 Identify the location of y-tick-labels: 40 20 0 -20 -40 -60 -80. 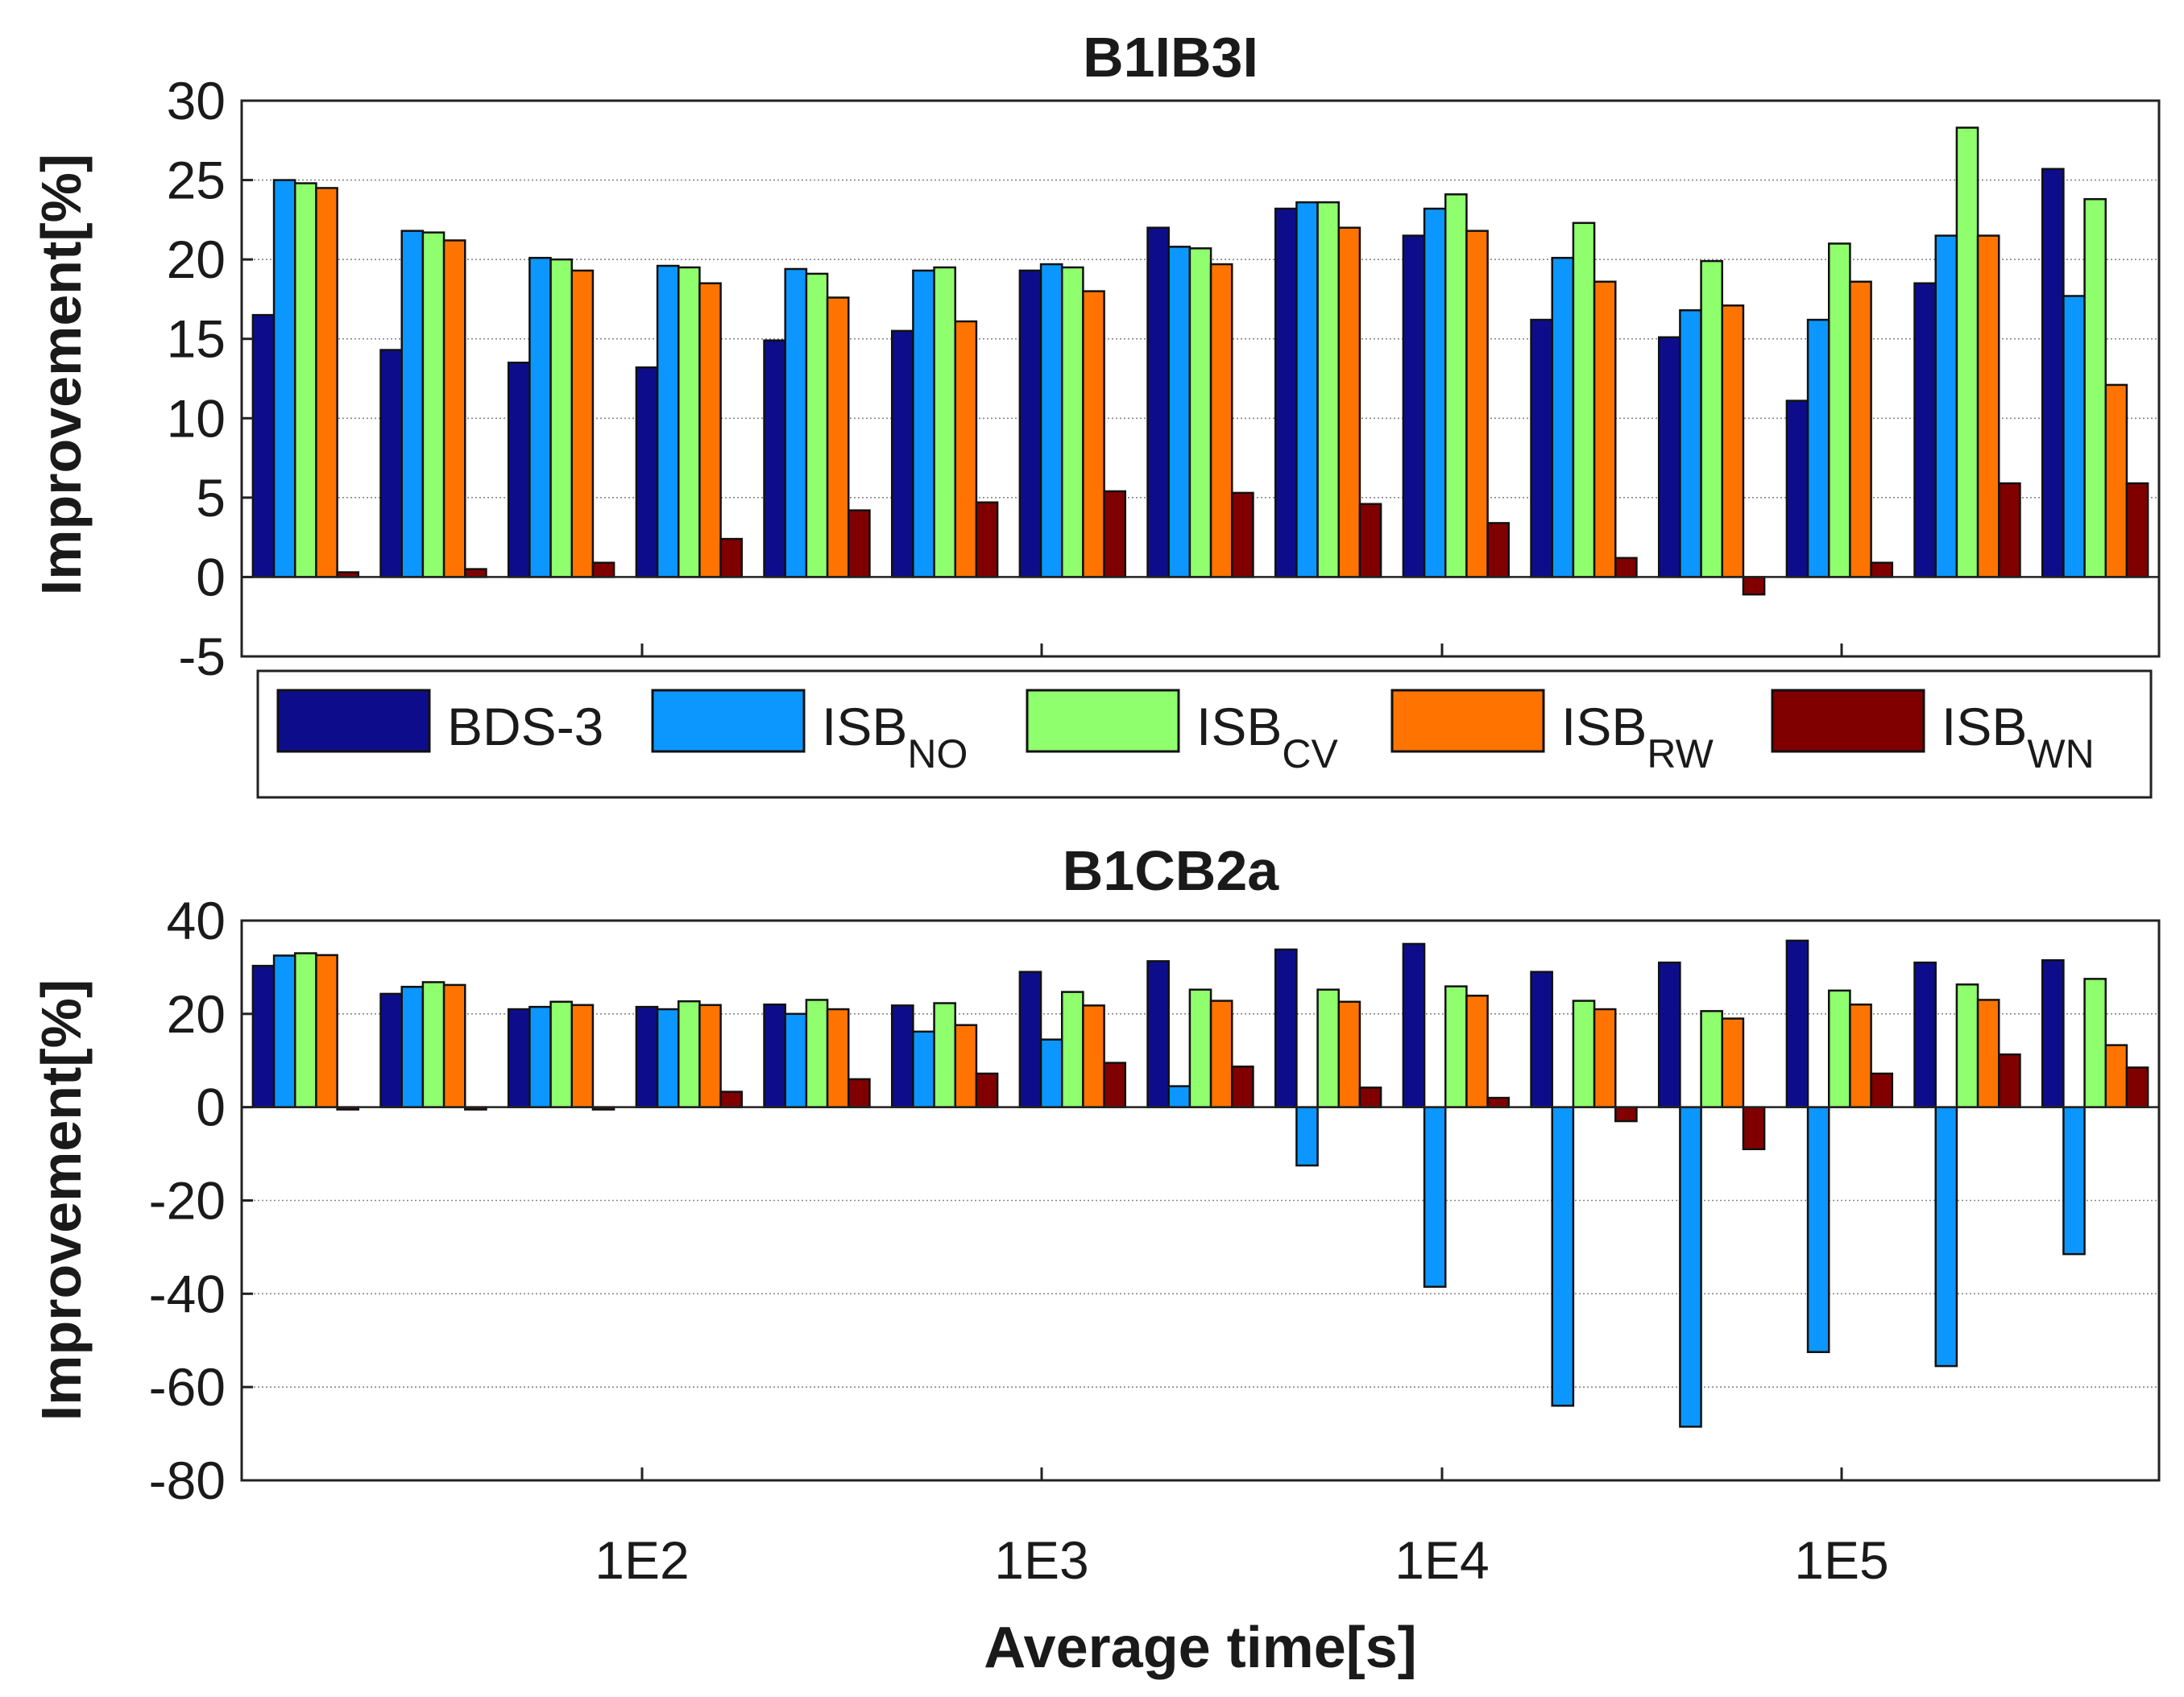
(201, 1200).